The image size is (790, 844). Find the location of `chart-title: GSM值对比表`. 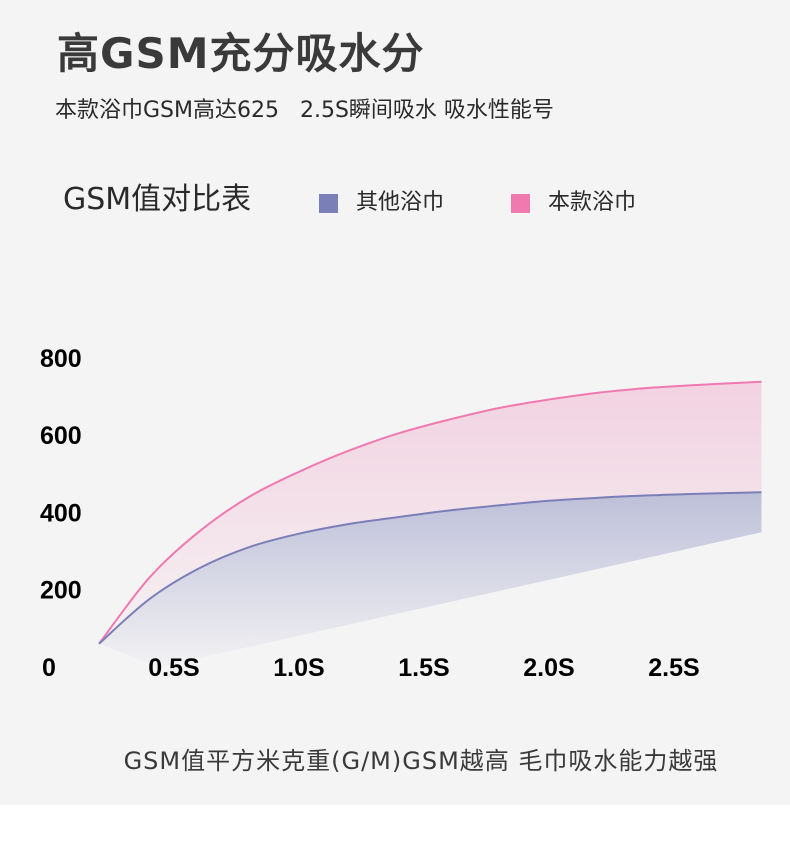

chart-title: GSM值对比表 is located at coordinates (157, 199).